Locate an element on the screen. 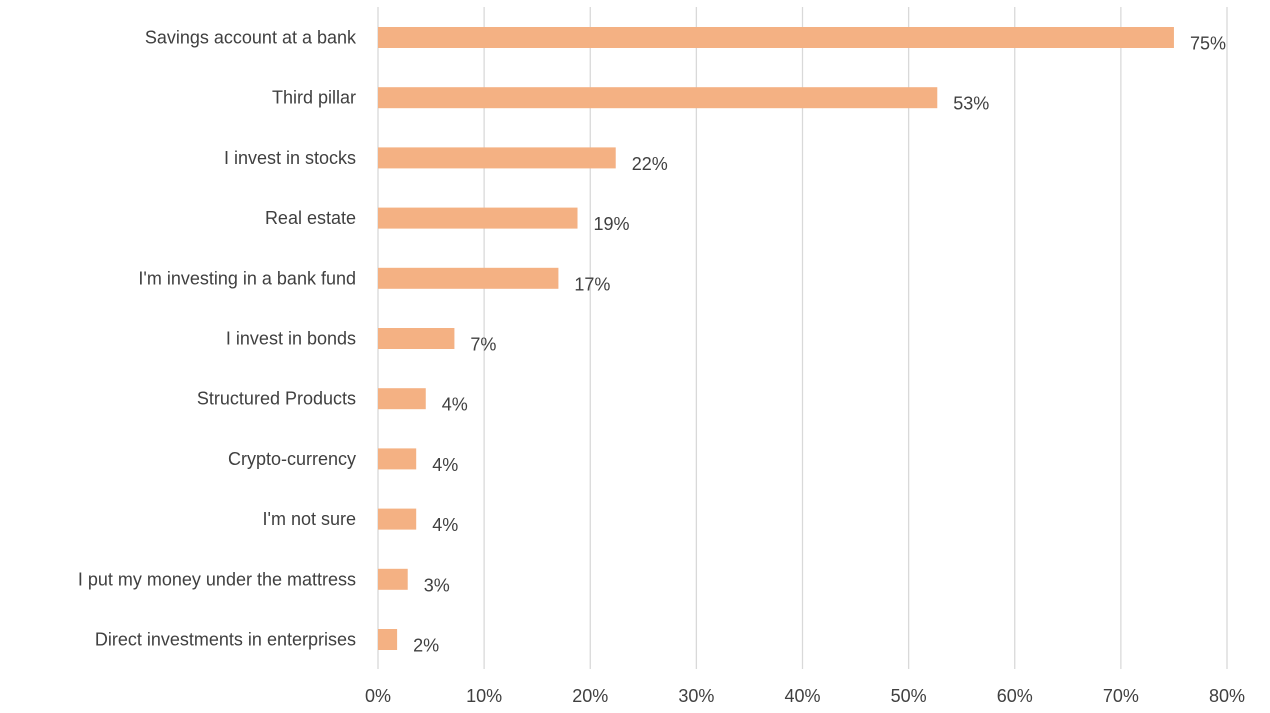  data-label-7: 4% is located at coordinates (445, 465).